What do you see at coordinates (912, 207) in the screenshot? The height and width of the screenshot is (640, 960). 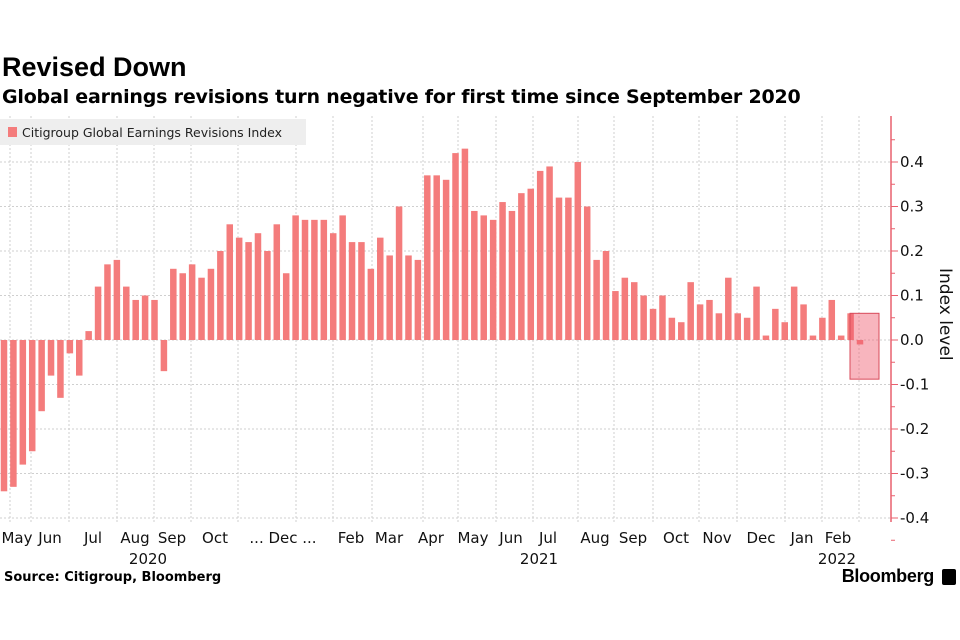 I see `y-tick-label: 0.3` at bounding box center [912, 207].